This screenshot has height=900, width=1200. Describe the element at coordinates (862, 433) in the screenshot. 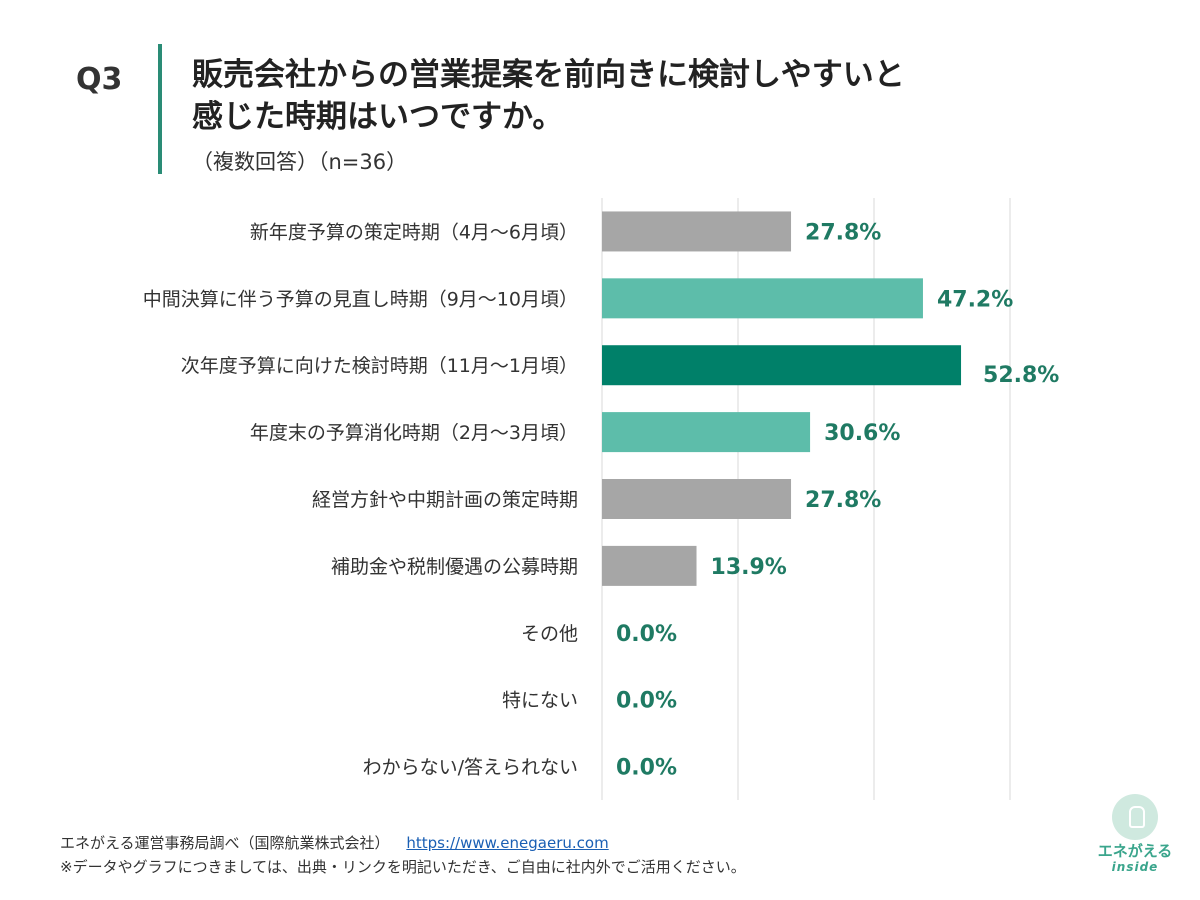

I see `value-label: 30.6%` at that location.